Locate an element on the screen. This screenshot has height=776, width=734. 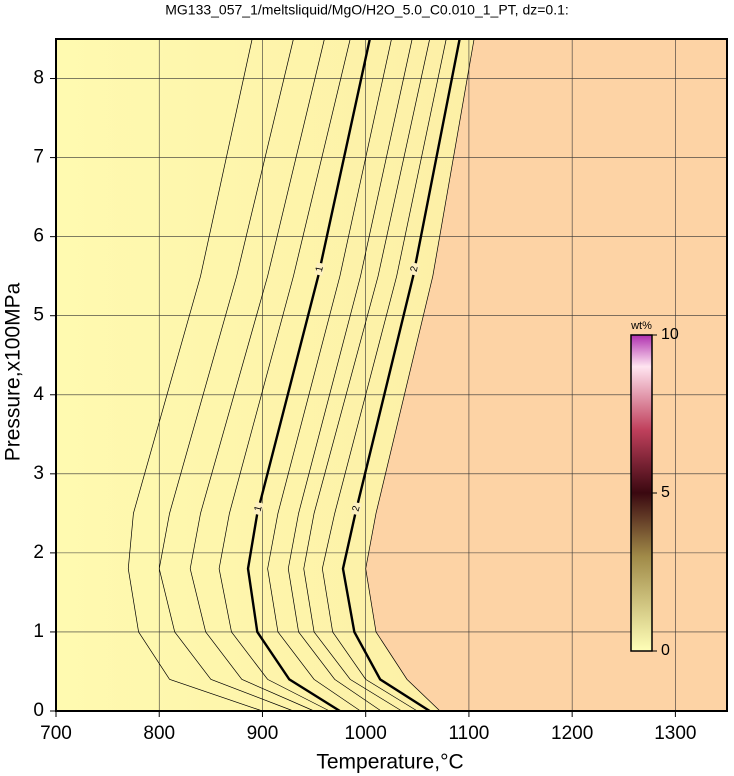
y-tick-label: 1 is located at coordinates (38, 631).